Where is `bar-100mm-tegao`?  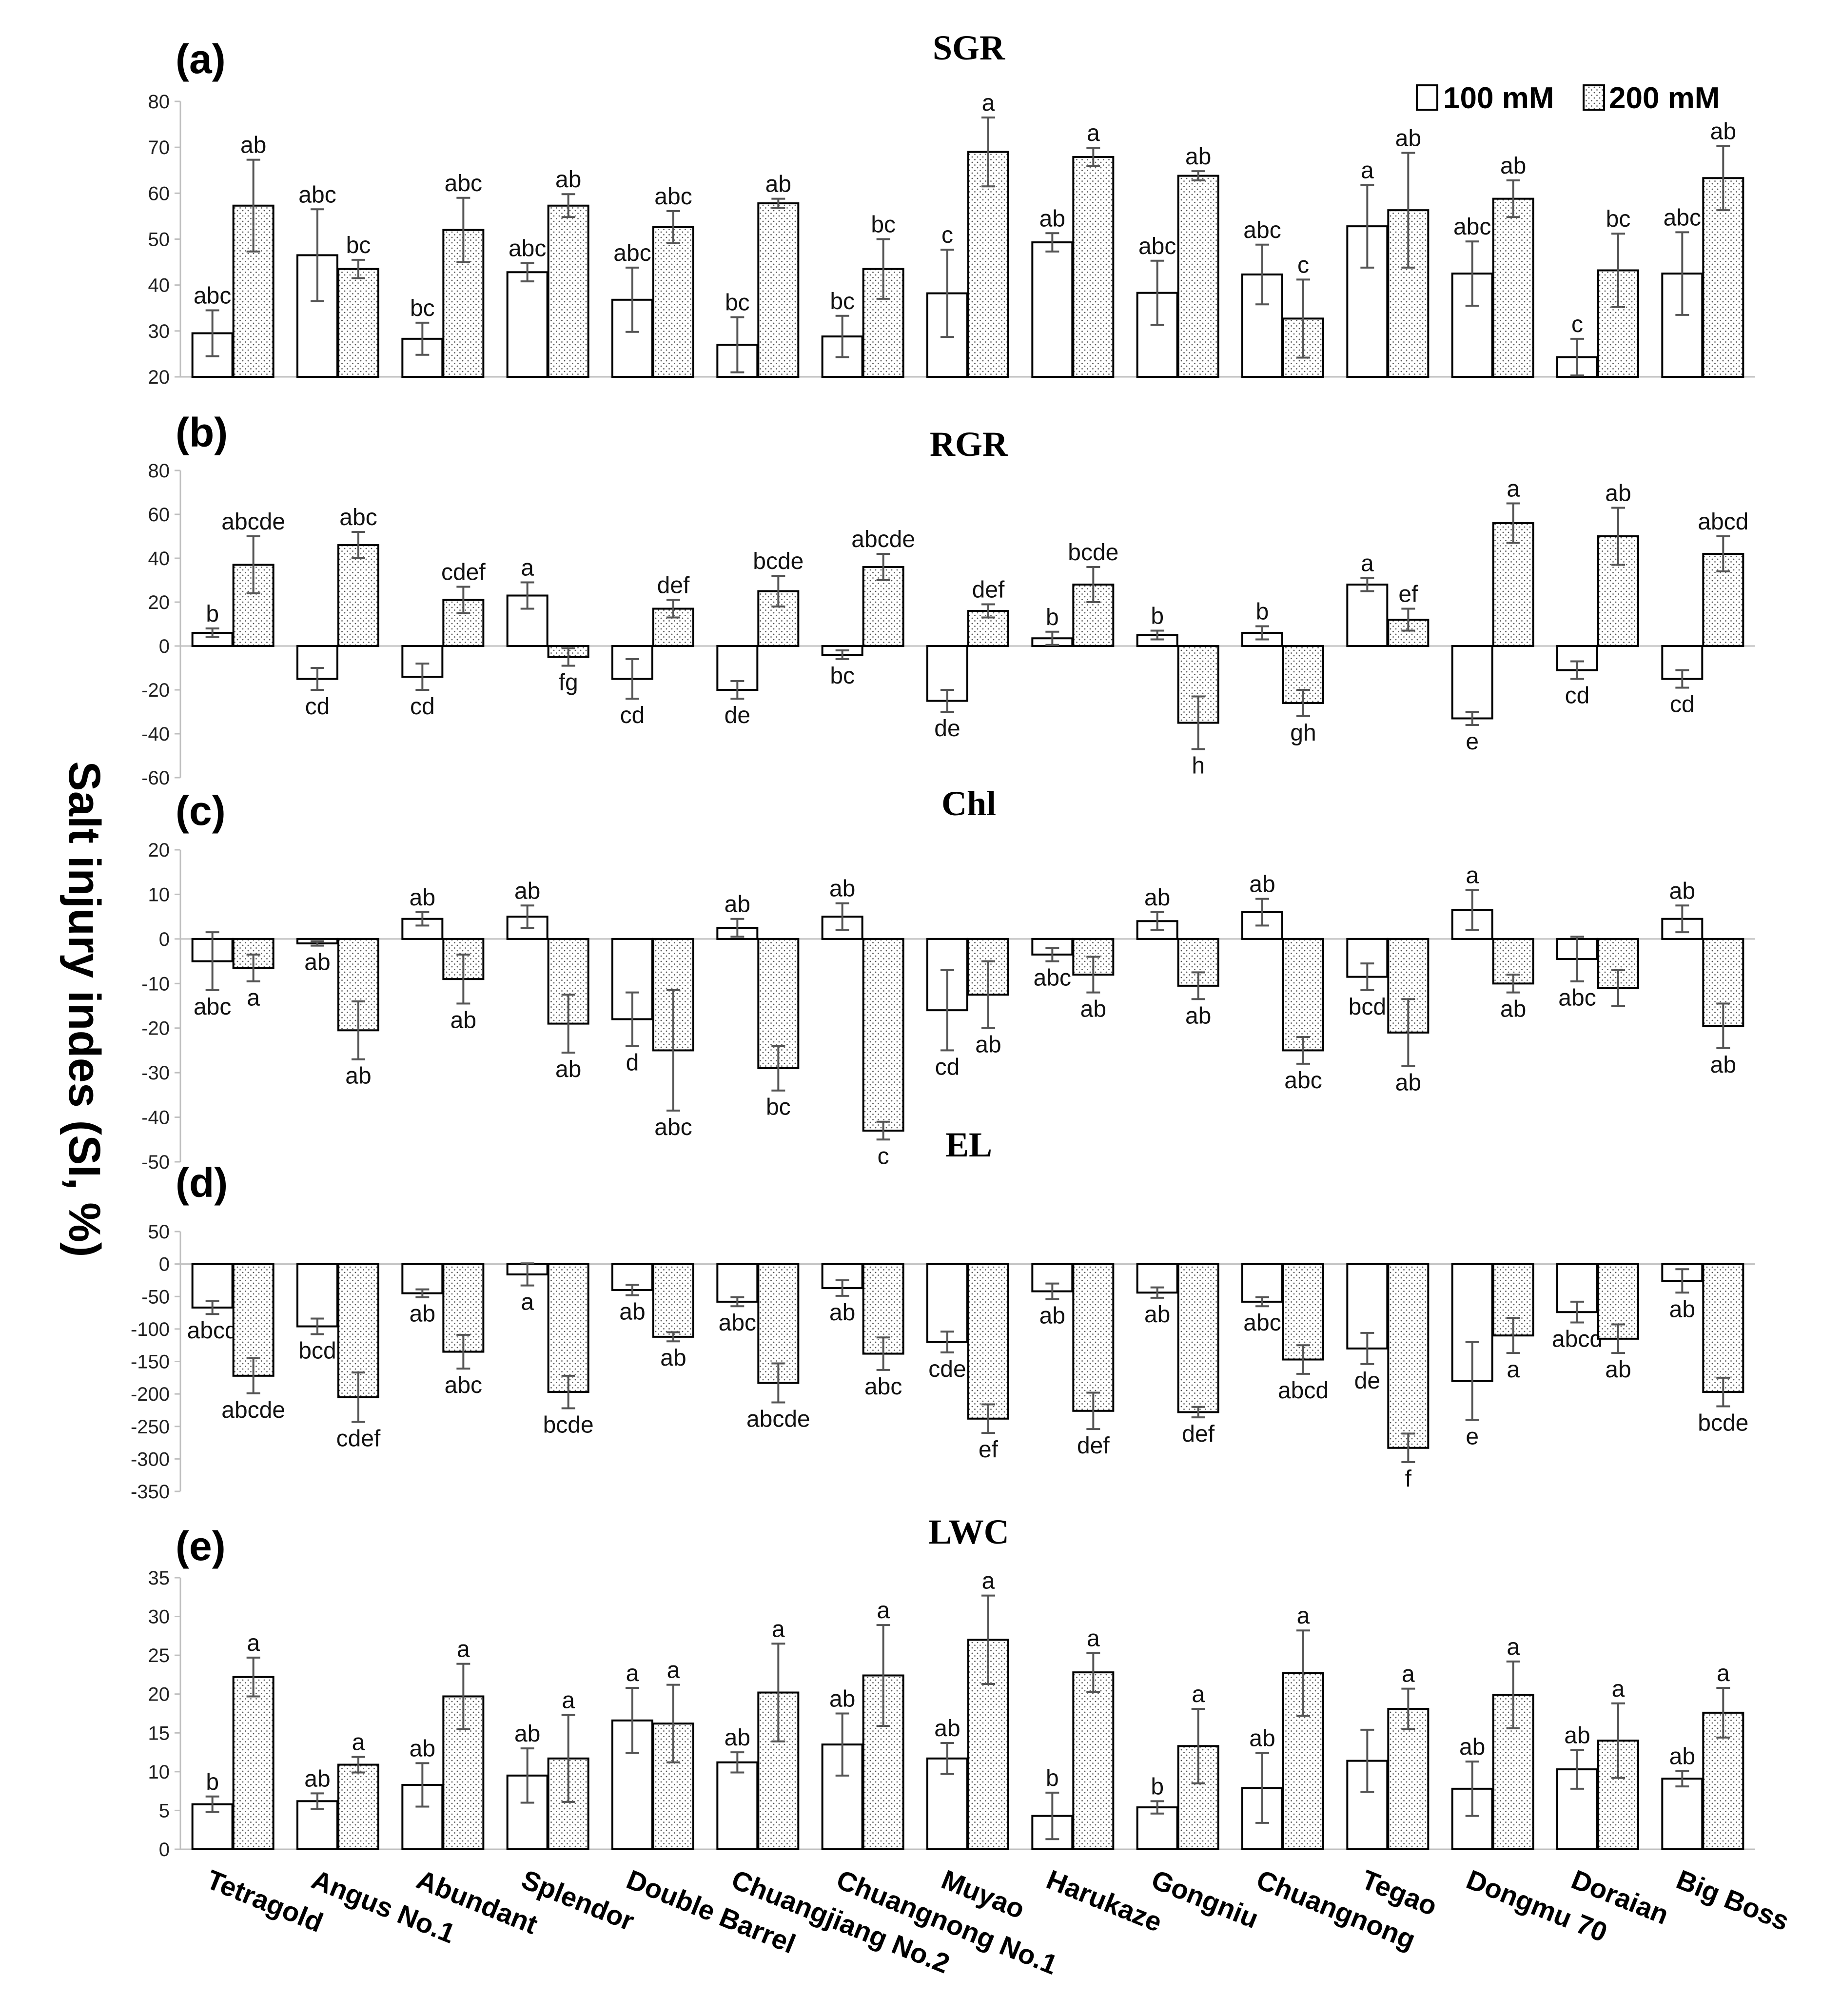 bar-100mm-tegao is located at coordinates (1368, 615).